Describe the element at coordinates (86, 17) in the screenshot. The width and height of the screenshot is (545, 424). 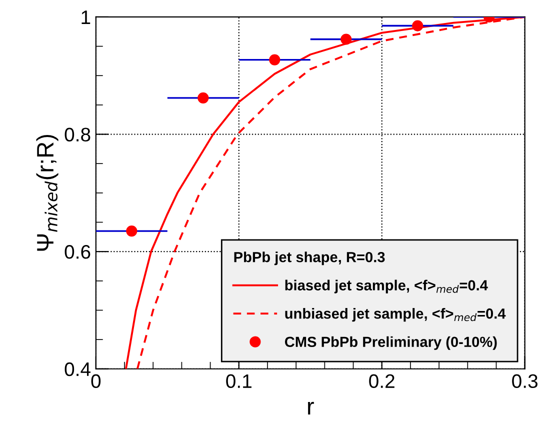
I see `y-tick-label: 1` at that location.